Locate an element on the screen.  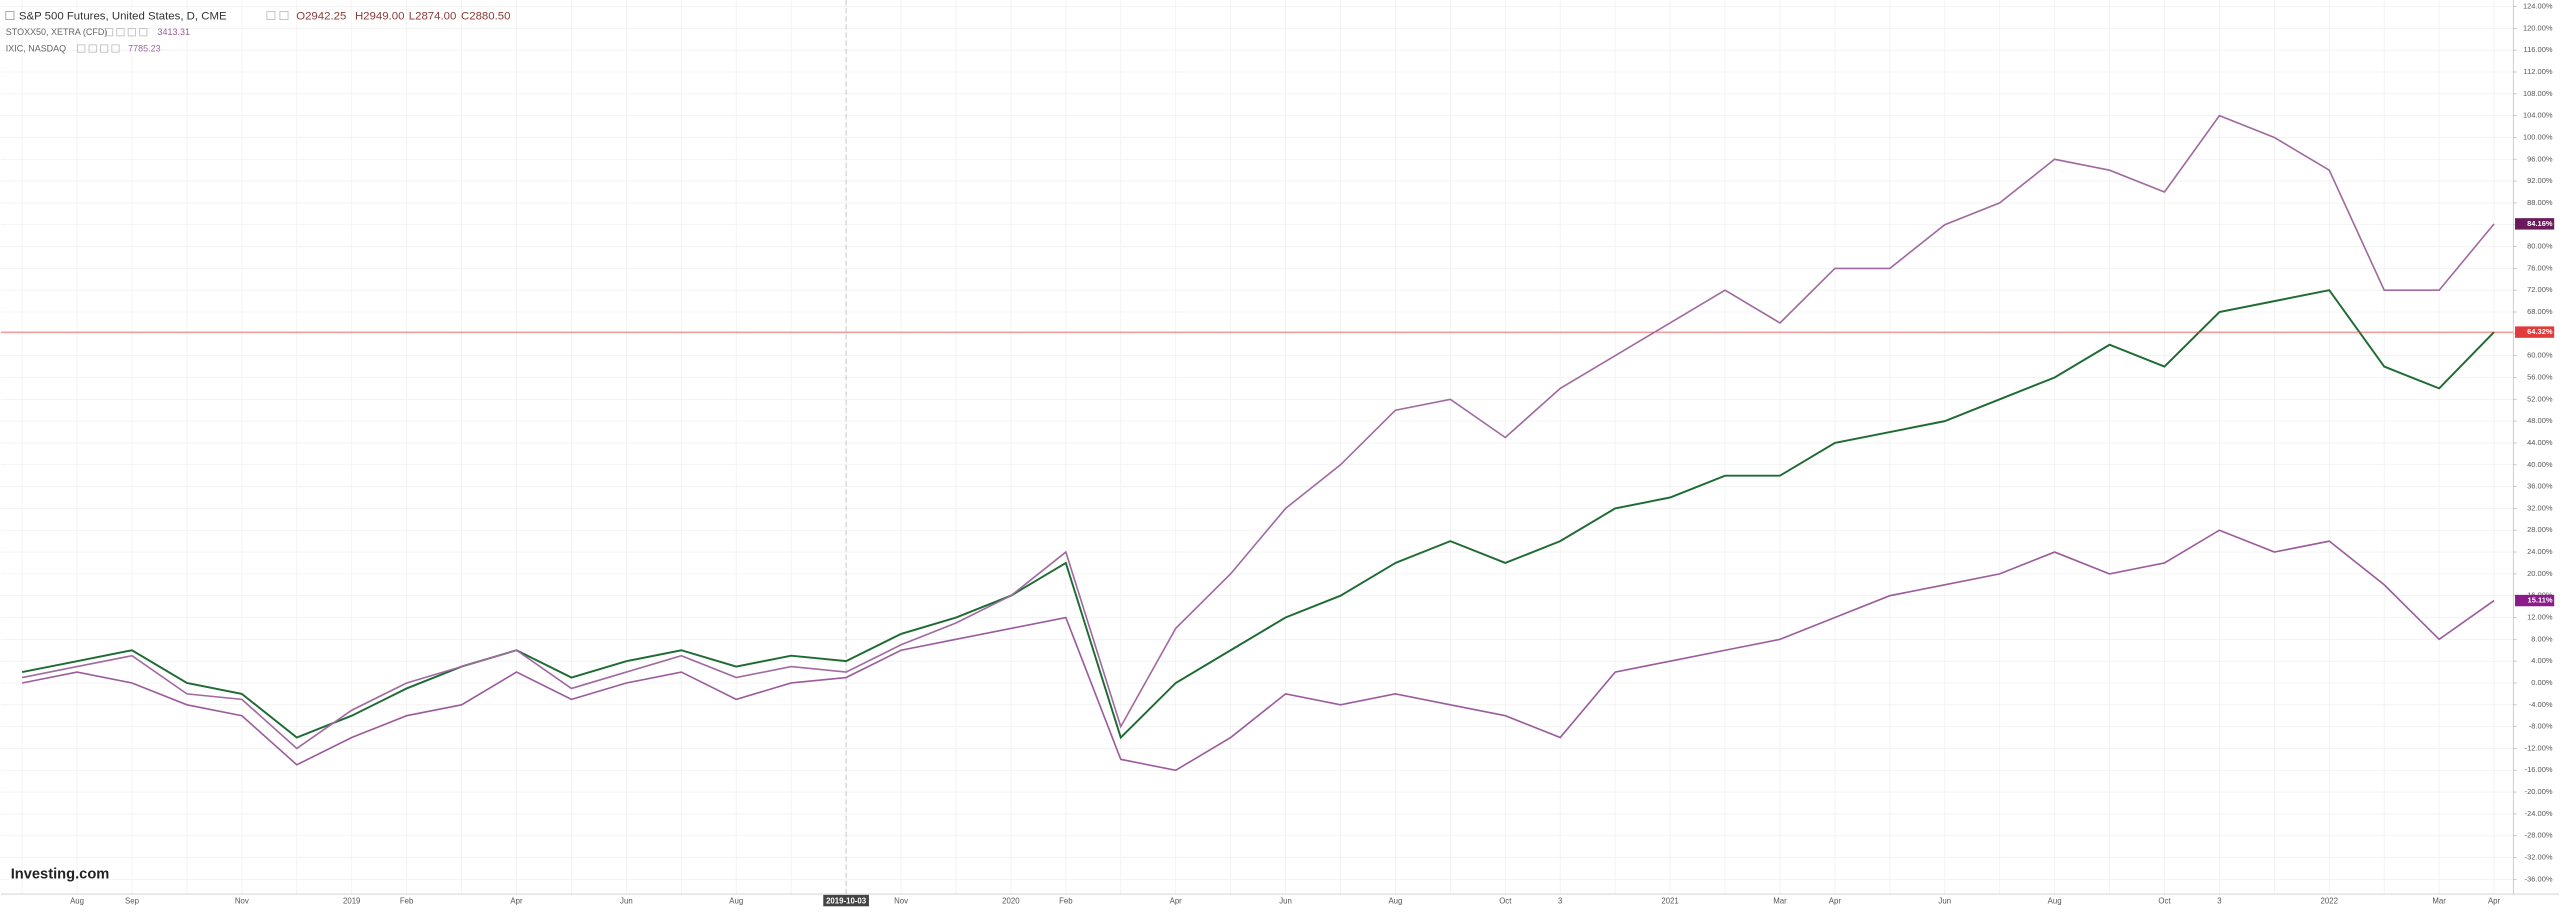
y-tick-label: 68.00% is located at coordinates (2540, 311).